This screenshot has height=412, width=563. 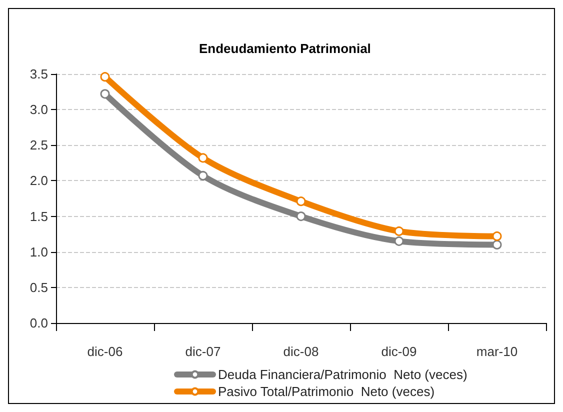 What do you see at coordinates (326, 391) in the screenshot?
I see `legend-label: Pasivo Total/Patrimonio Neto (veces)` at bounding box center [326, 391].